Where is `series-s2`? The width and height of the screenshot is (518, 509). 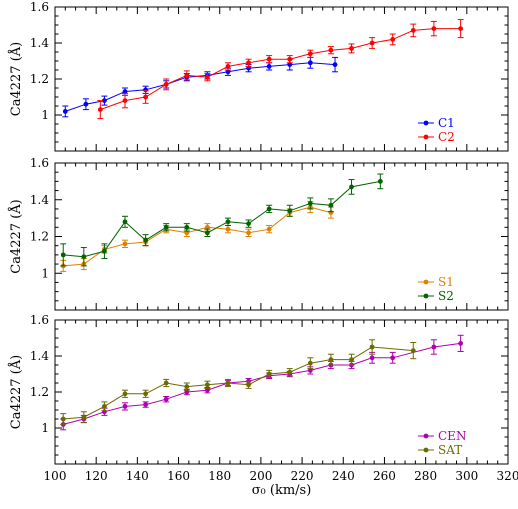
series-s2 is located at coordinates (222, 220).